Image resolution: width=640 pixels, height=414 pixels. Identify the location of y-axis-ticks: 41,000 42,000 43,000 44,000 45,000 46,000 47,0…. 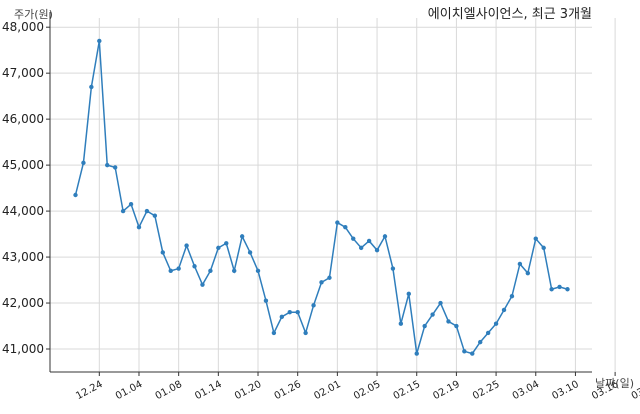
(26, 188).